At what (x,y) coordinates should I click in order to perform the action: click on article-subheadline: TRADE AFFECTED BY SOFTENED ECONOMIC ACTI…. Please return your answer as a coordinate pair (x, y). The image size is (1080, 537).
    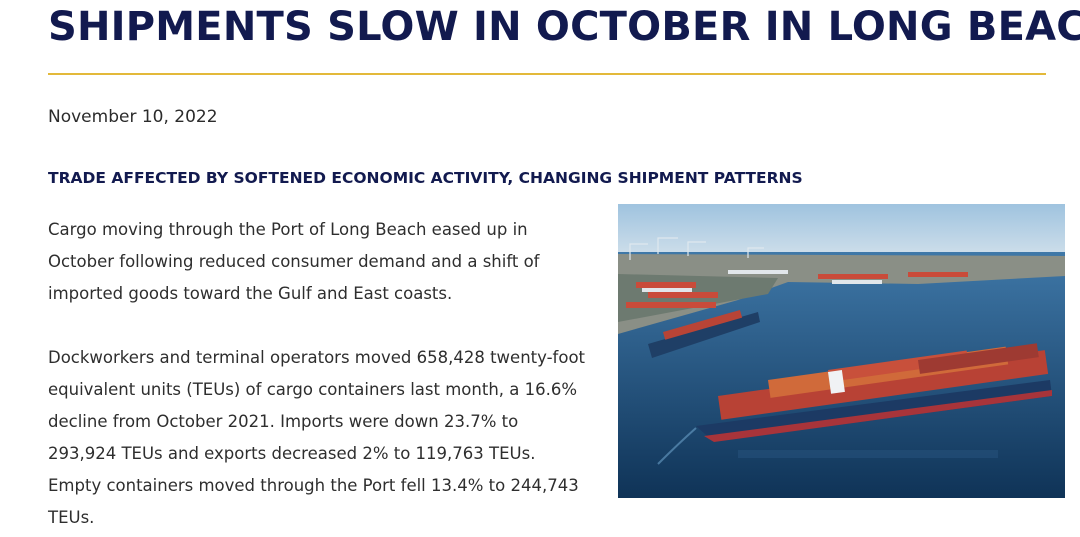
    Looking at the image, I should click on (425, 178).